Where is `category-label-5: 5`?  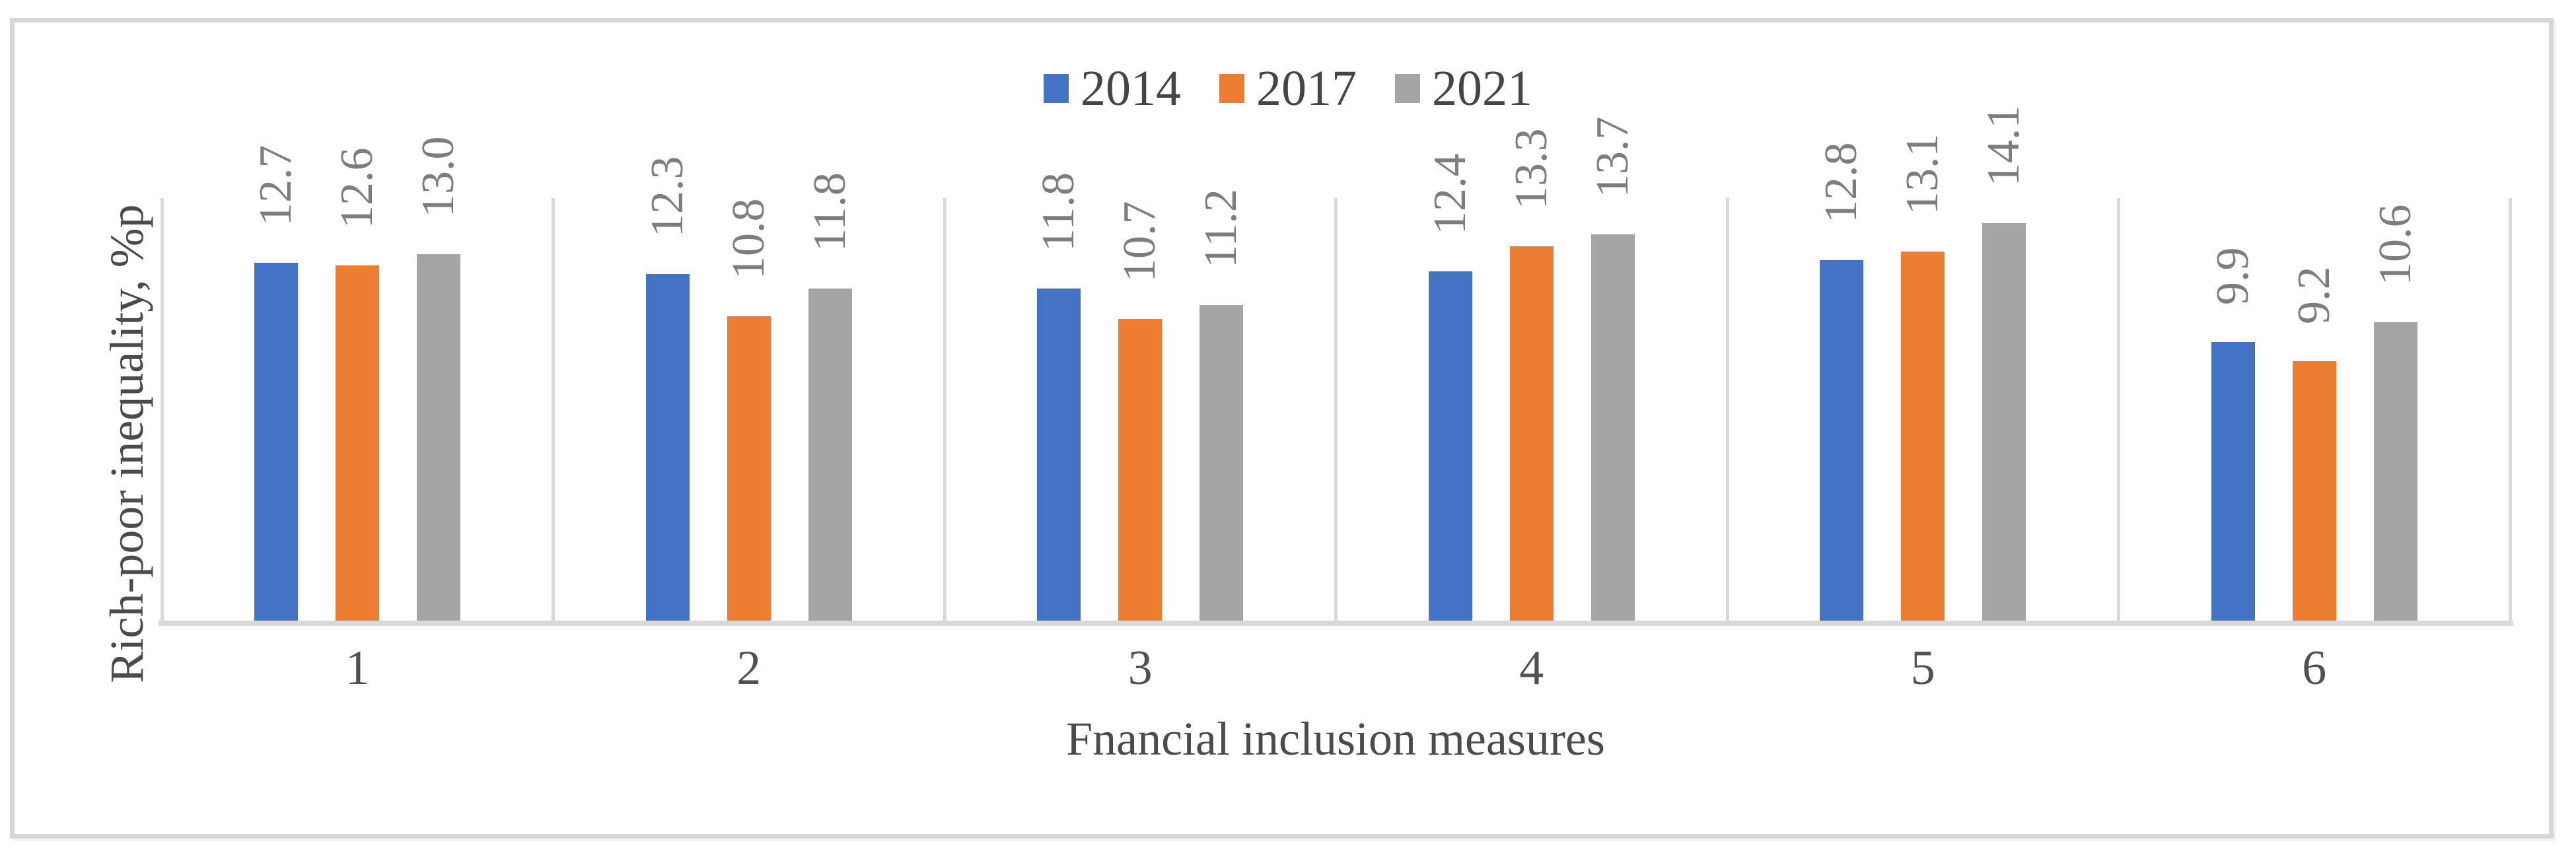 category-label-5: 5 is located at coordinates (1923, 668).